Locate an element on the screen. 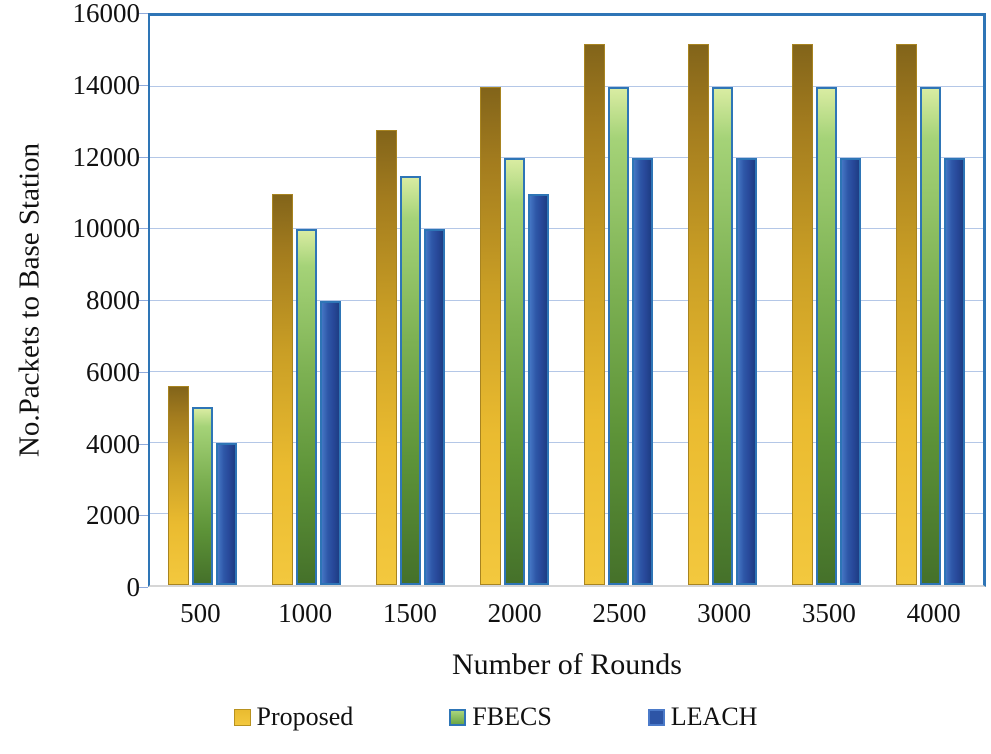  y-axis-tick-label: 12000 is located at coordinates (106, 156).